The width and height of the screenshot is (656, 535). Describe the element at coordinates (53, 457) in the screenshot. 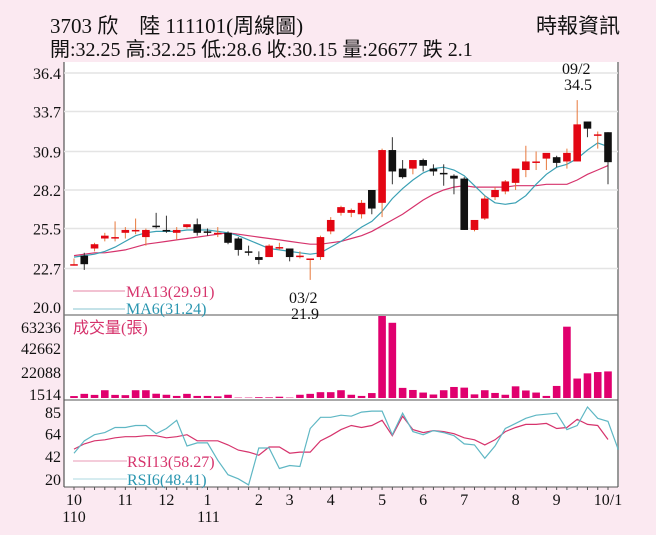

I see `rsi-tick: 42` at that location.